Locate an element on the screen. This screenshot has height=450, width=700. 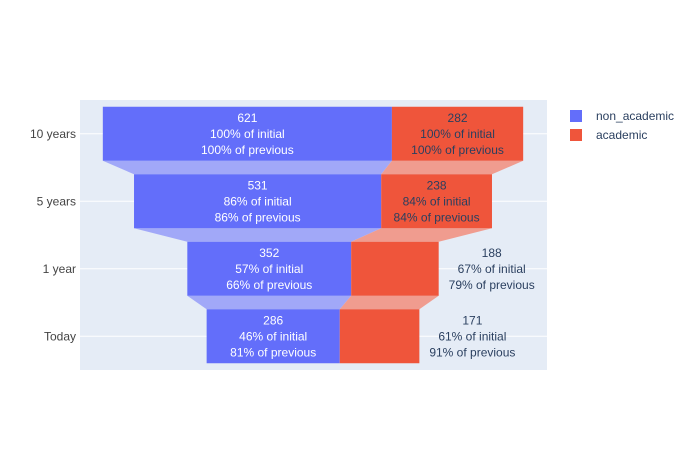
y-tick-label: 5 years is located at coordinates (56, 201).